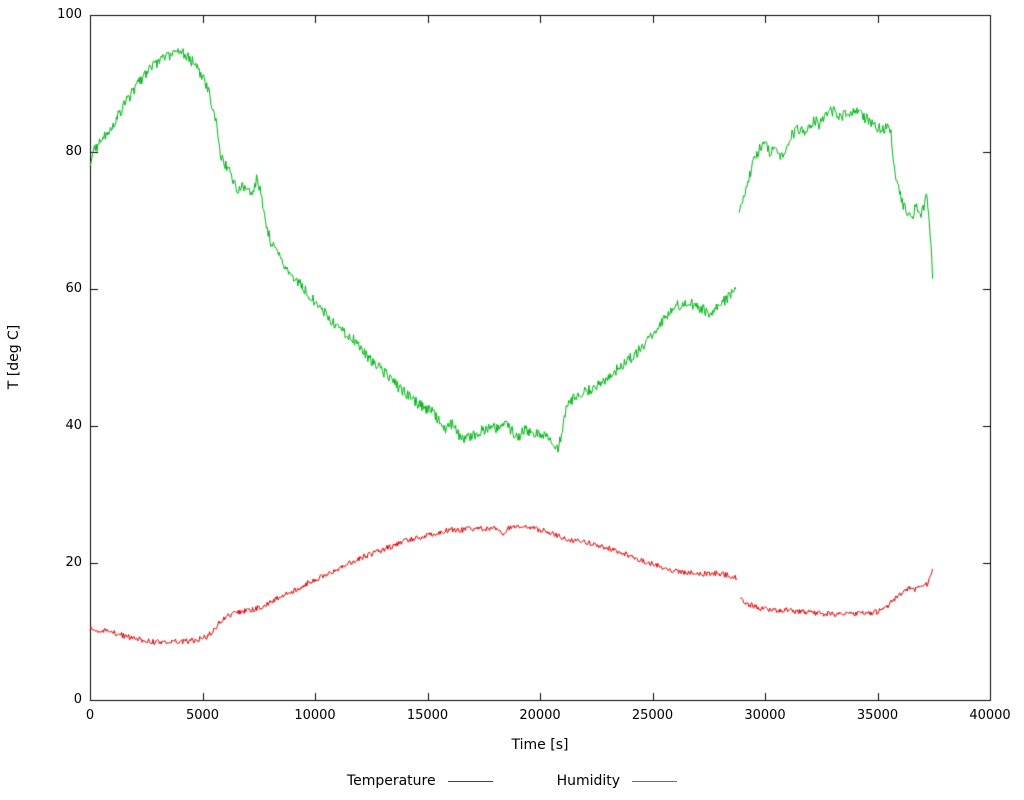 The height and width of the screenshot is (800, 1024). Describe the element at coordinates (391, 780) in the screenshot. I see `legend-label: Temperature` at that location.